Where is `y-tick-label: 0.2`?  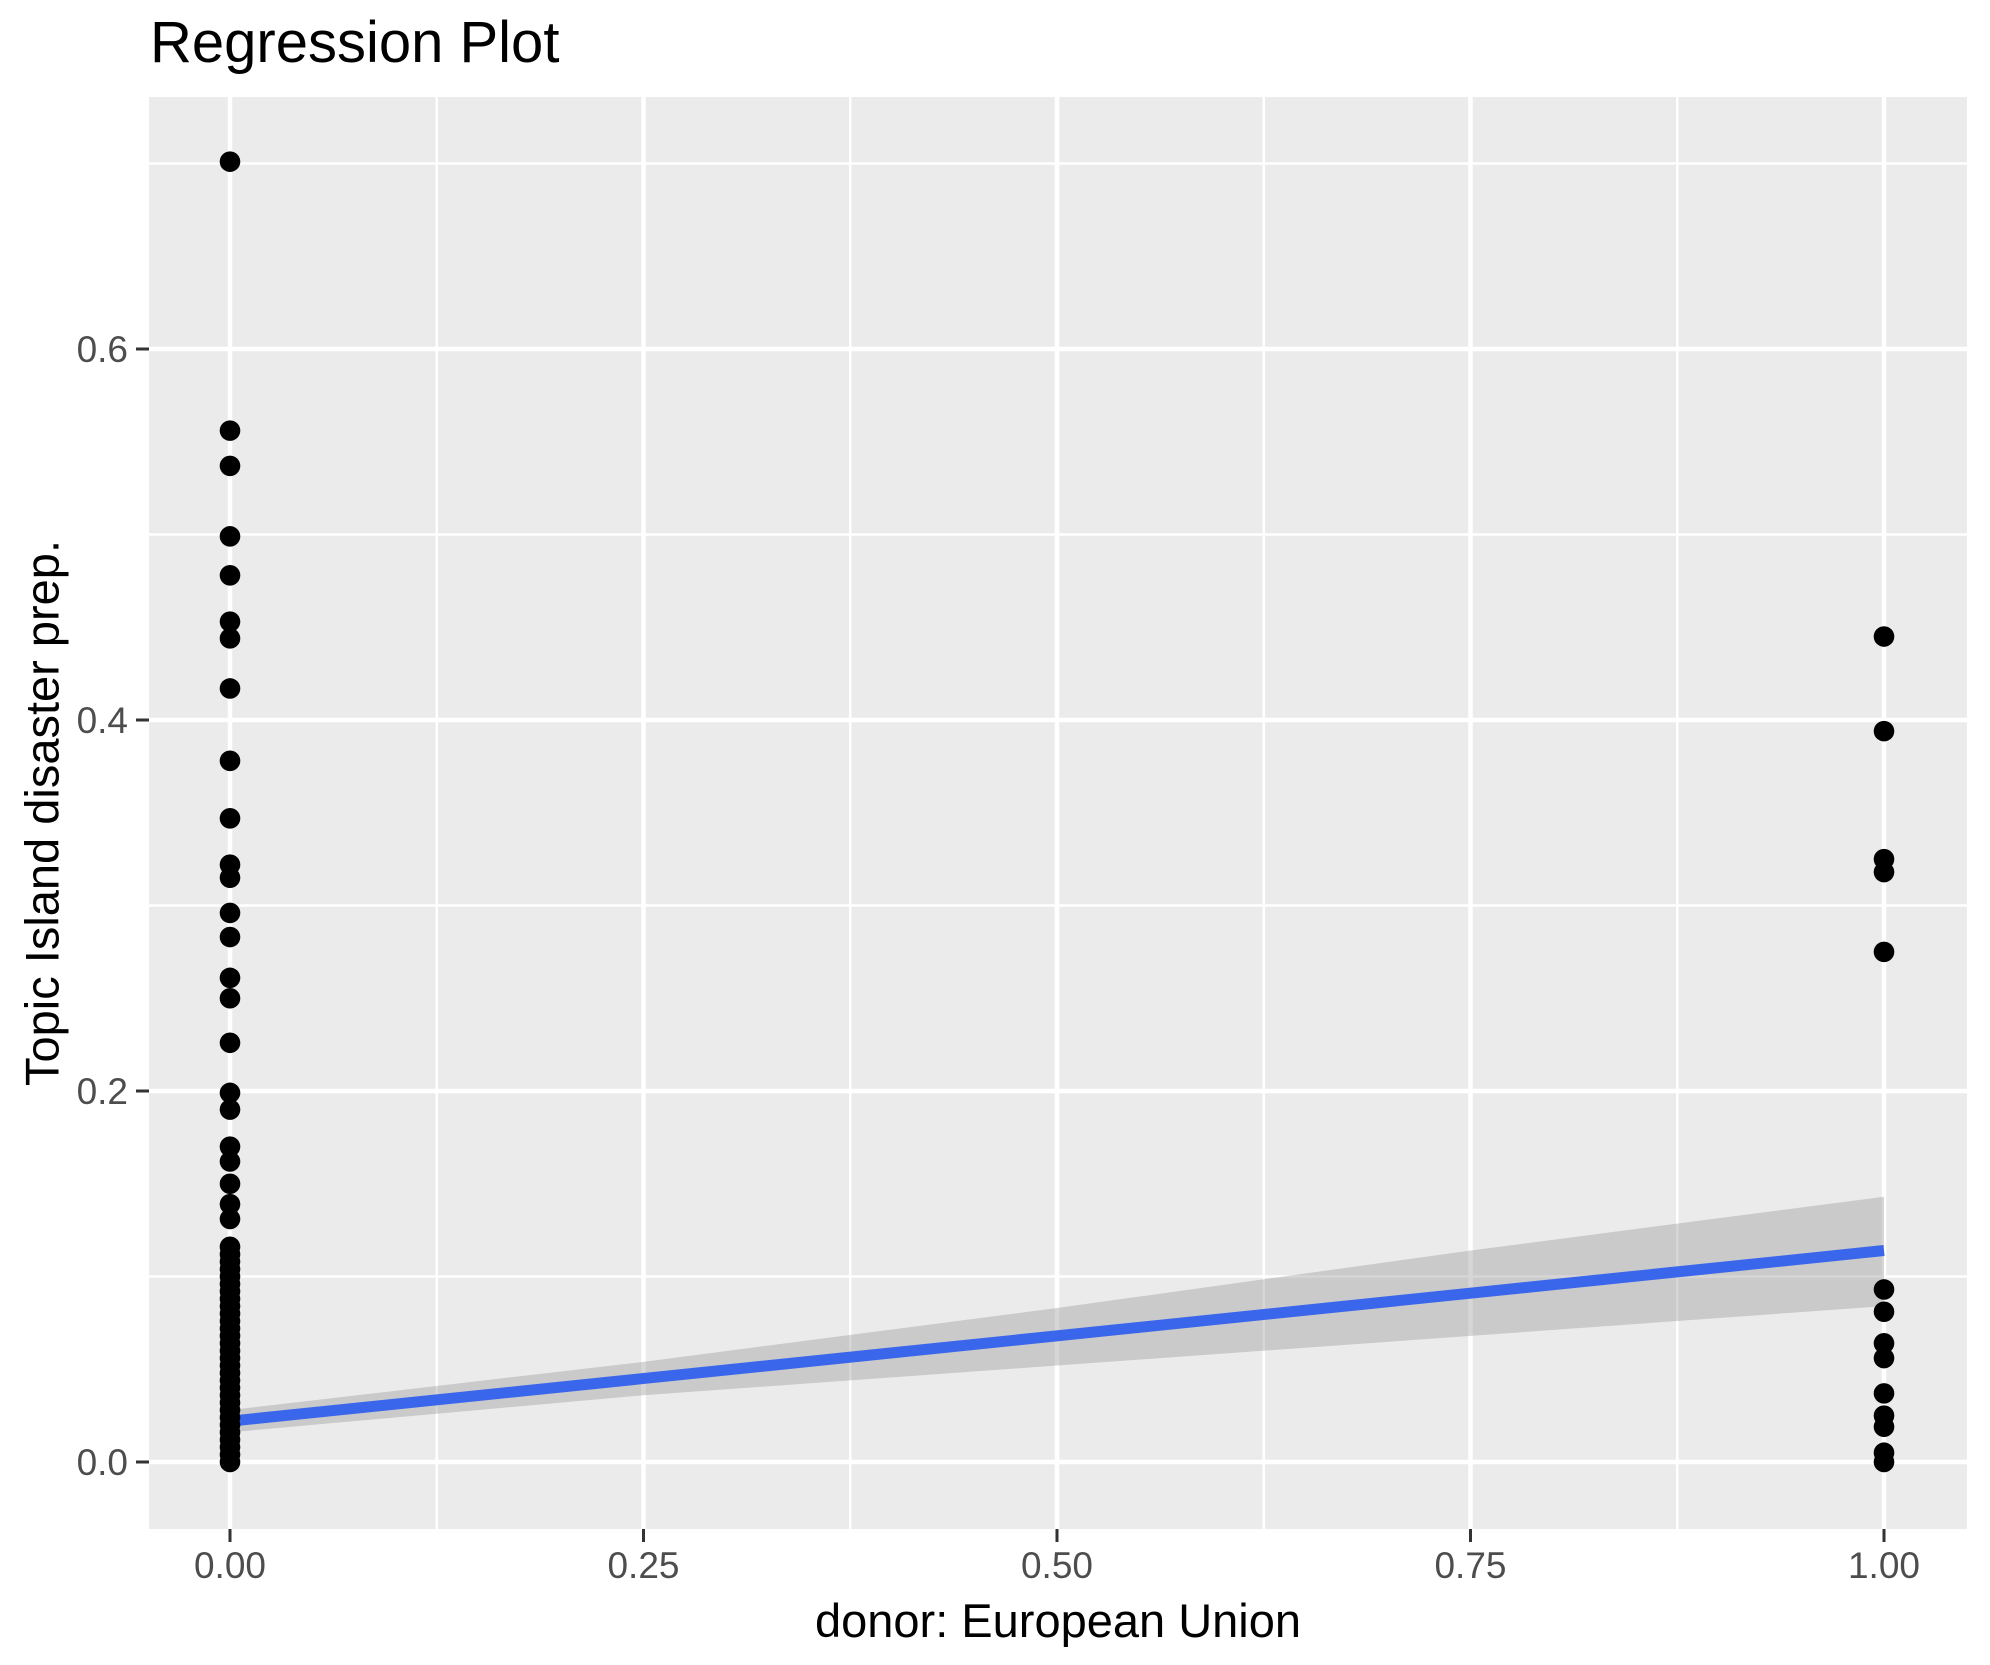 y-tick-label: 0.2 is located at coordinates (102, 1091).